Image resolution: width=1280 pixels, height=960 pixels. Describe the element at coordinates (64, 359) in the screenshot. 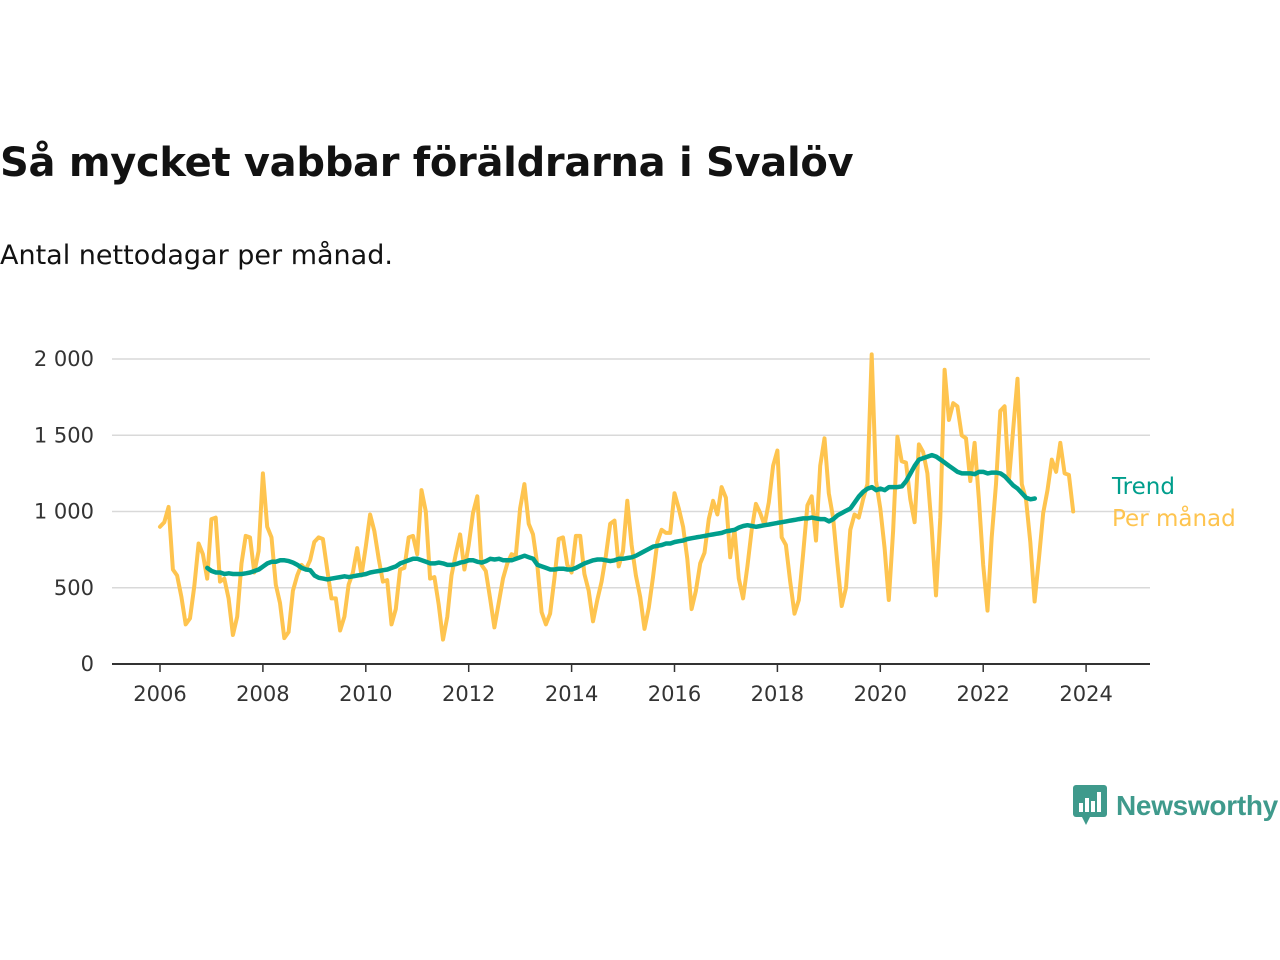

I see `y-tick-label: 2 000` at that location.